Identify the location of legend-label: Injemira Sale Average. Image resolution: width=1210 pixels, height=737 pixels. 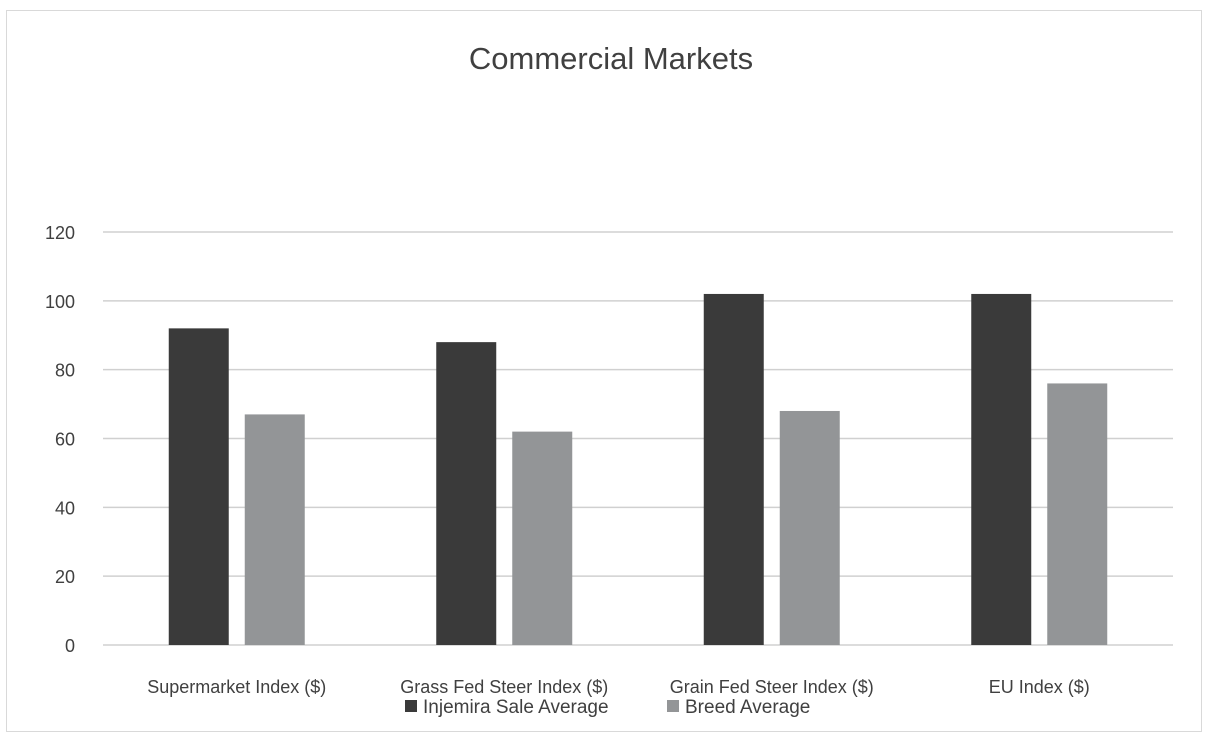
(516, 707).